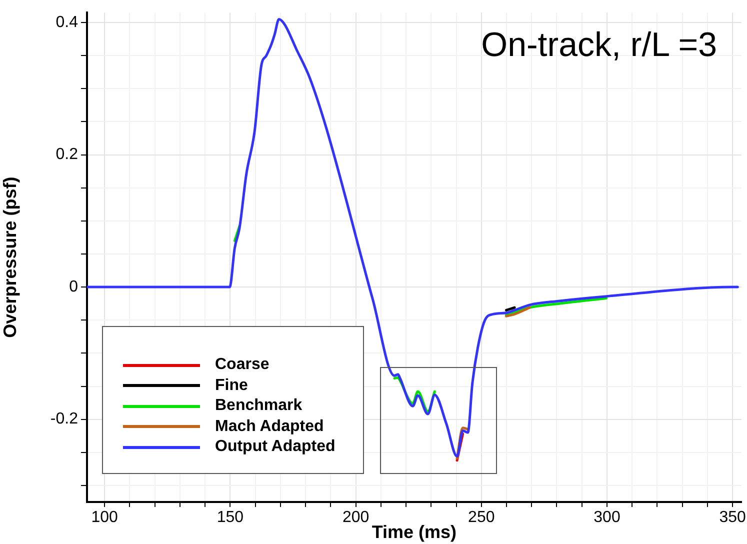 This screenshot has width=747, height=544. What do you see at coordinates (275, 447) in the screenshot?
I see `legend-label: Output Adapted` at bounding box center [275, 447].